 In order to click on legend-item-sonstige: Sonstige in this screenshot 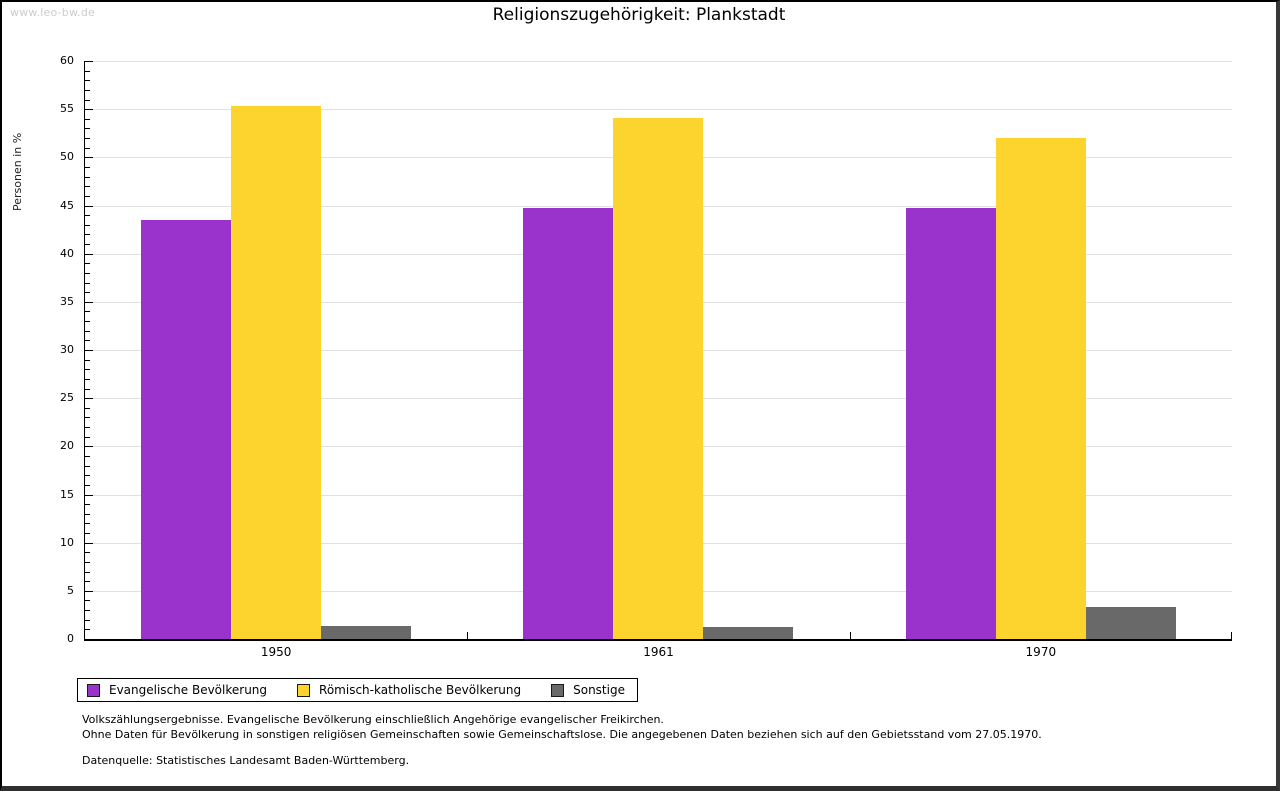, I will do `click(588, 690)`.